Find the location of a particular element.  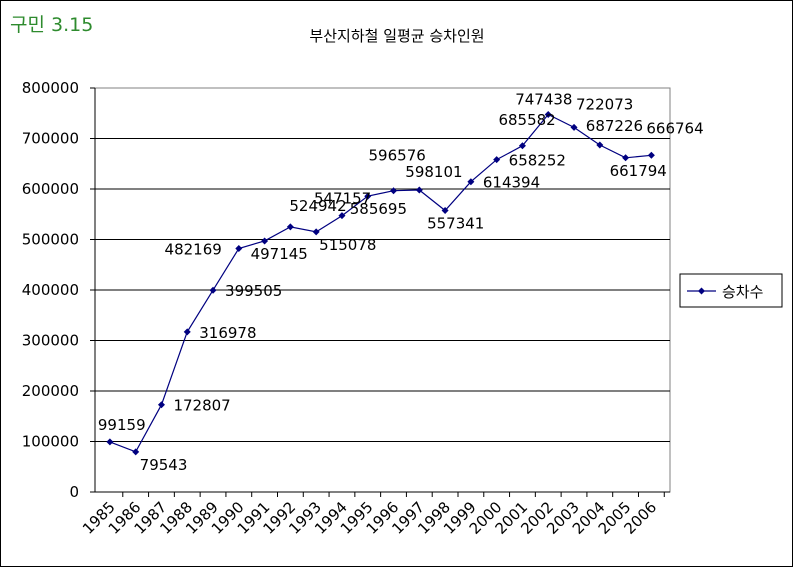

data-label: 497145 is located at coordinates (279, 254).